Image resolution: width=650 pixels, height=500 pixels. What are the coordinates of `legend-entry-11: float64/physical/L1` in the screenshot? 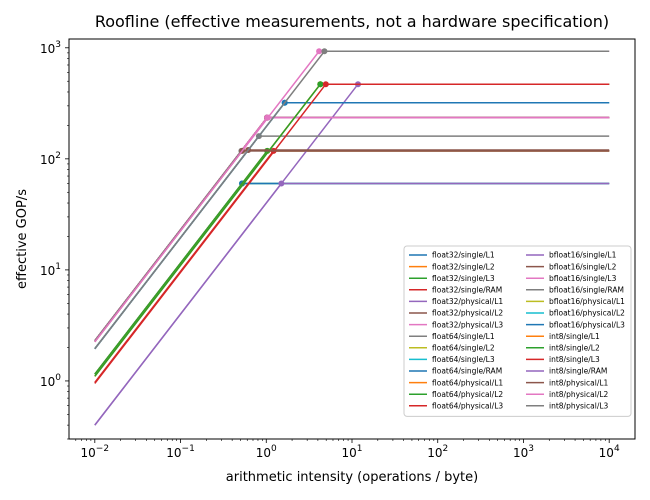 It's located at (467, 382).